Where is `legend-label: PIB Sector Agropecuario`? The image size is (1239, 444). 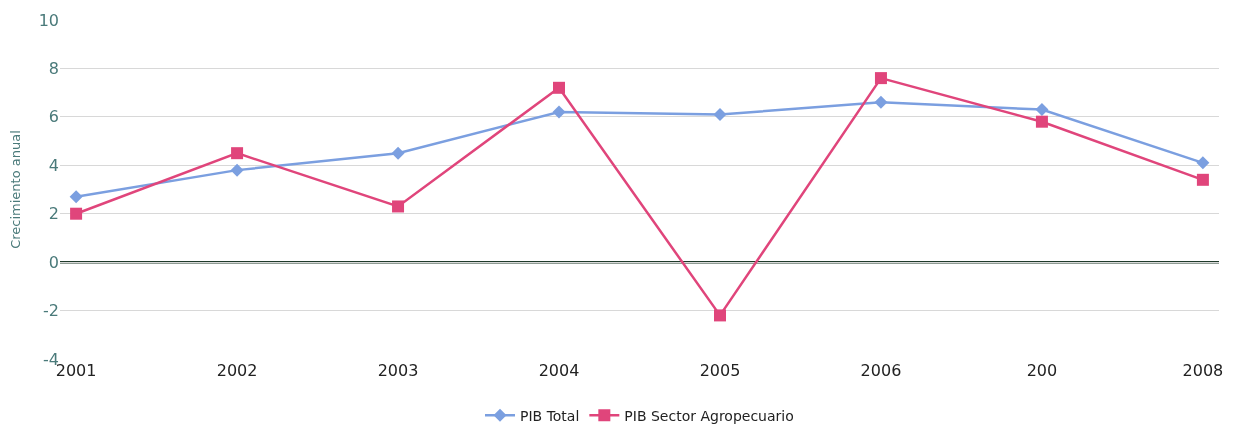 legend-label: PIB Sector Agropecuario is located at coordinates (709, 415).